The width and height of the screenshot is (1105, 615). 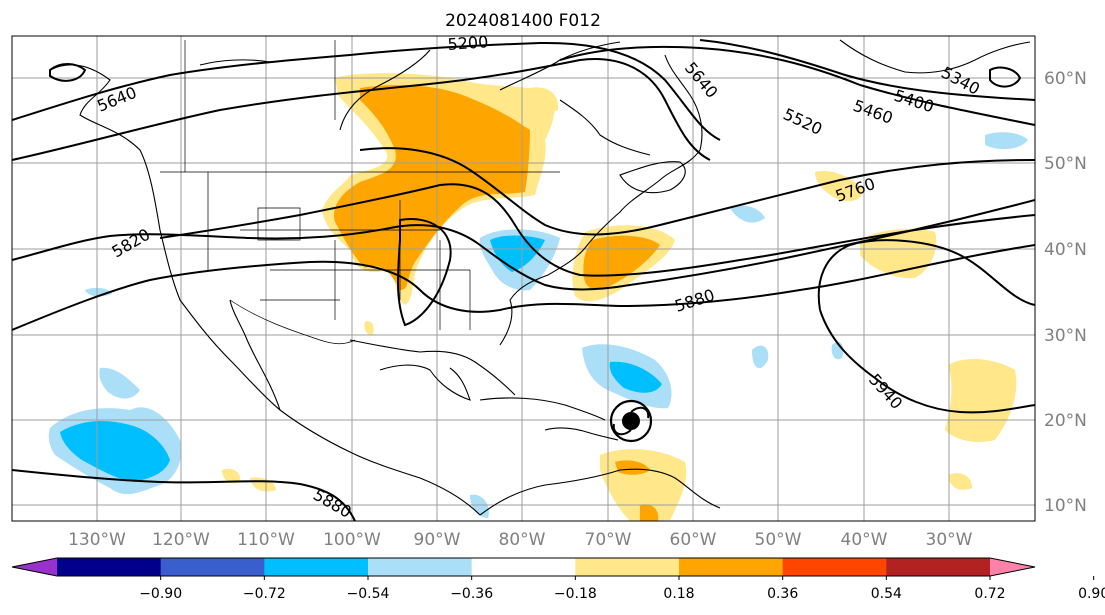 What do you see at coordinates (1065, 164) in the screenshot?
I see `lat-label: 50°N` at bounding box center [1065, 164].